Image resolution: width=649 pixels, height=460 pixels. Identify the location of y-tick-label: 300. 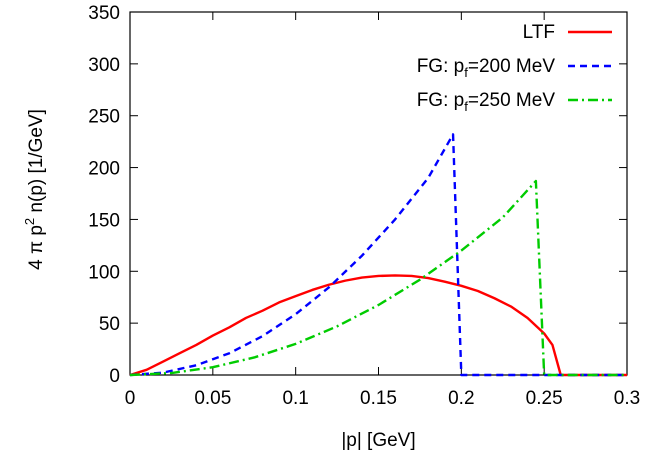
(104, 65).